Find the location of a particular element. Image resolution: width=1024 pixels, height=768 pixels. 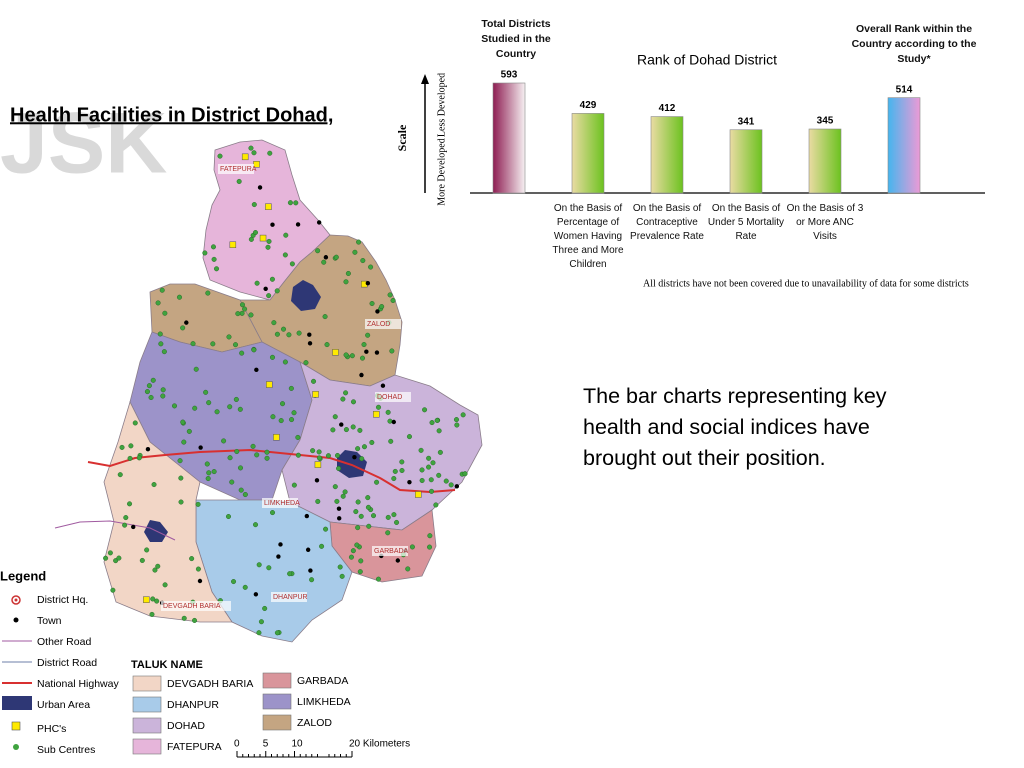

legend-icon is located at coordinates (17, 703).